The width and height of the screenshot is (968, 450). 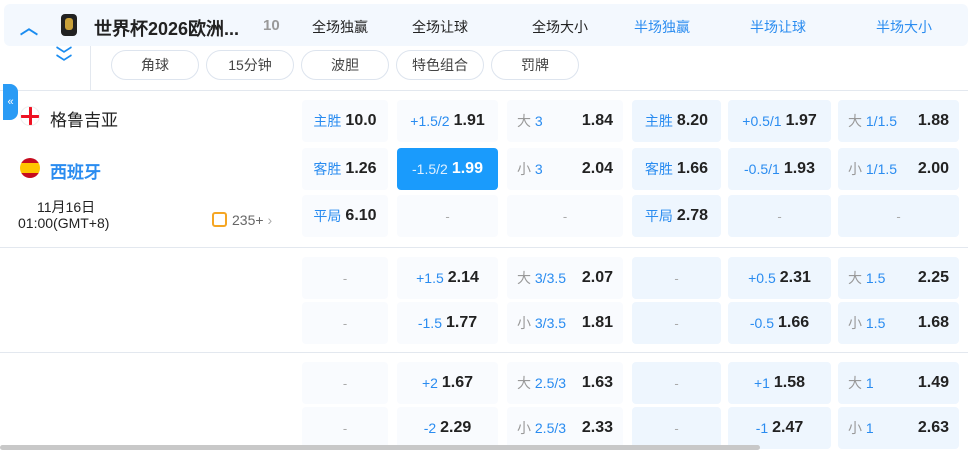 What do you see at coordinates (597, 277) in the screenshot?
I see `odds-value: 2.07` at bounding box center [597, 277].